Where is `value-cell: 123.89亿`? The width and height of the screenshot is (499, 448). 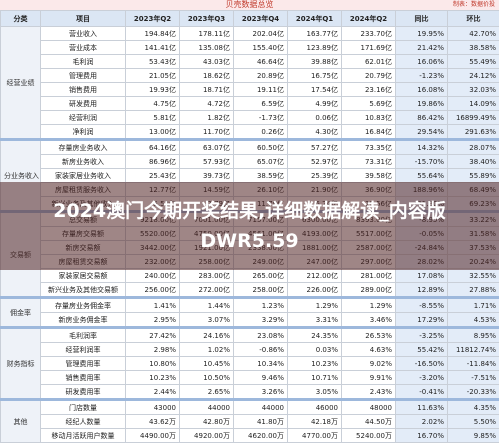
value-cell: 123.89亿 is located at coordinates (314, 47).